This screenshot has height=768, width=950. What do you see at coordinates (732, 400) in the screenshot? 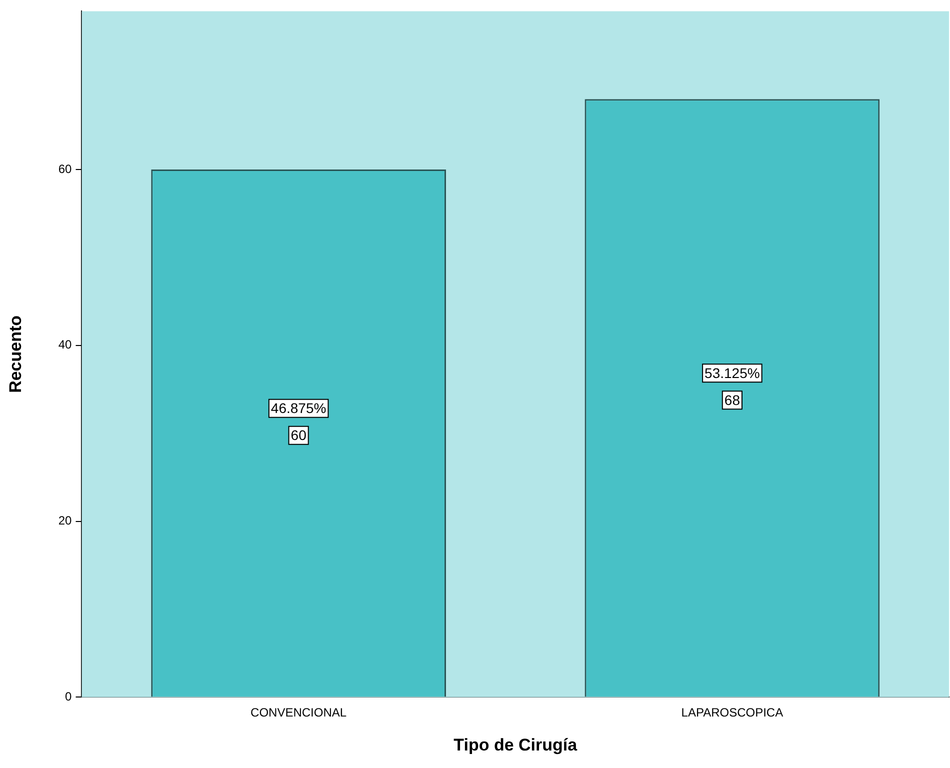
I see `data-label: 68` at bounding box center [732, 400].